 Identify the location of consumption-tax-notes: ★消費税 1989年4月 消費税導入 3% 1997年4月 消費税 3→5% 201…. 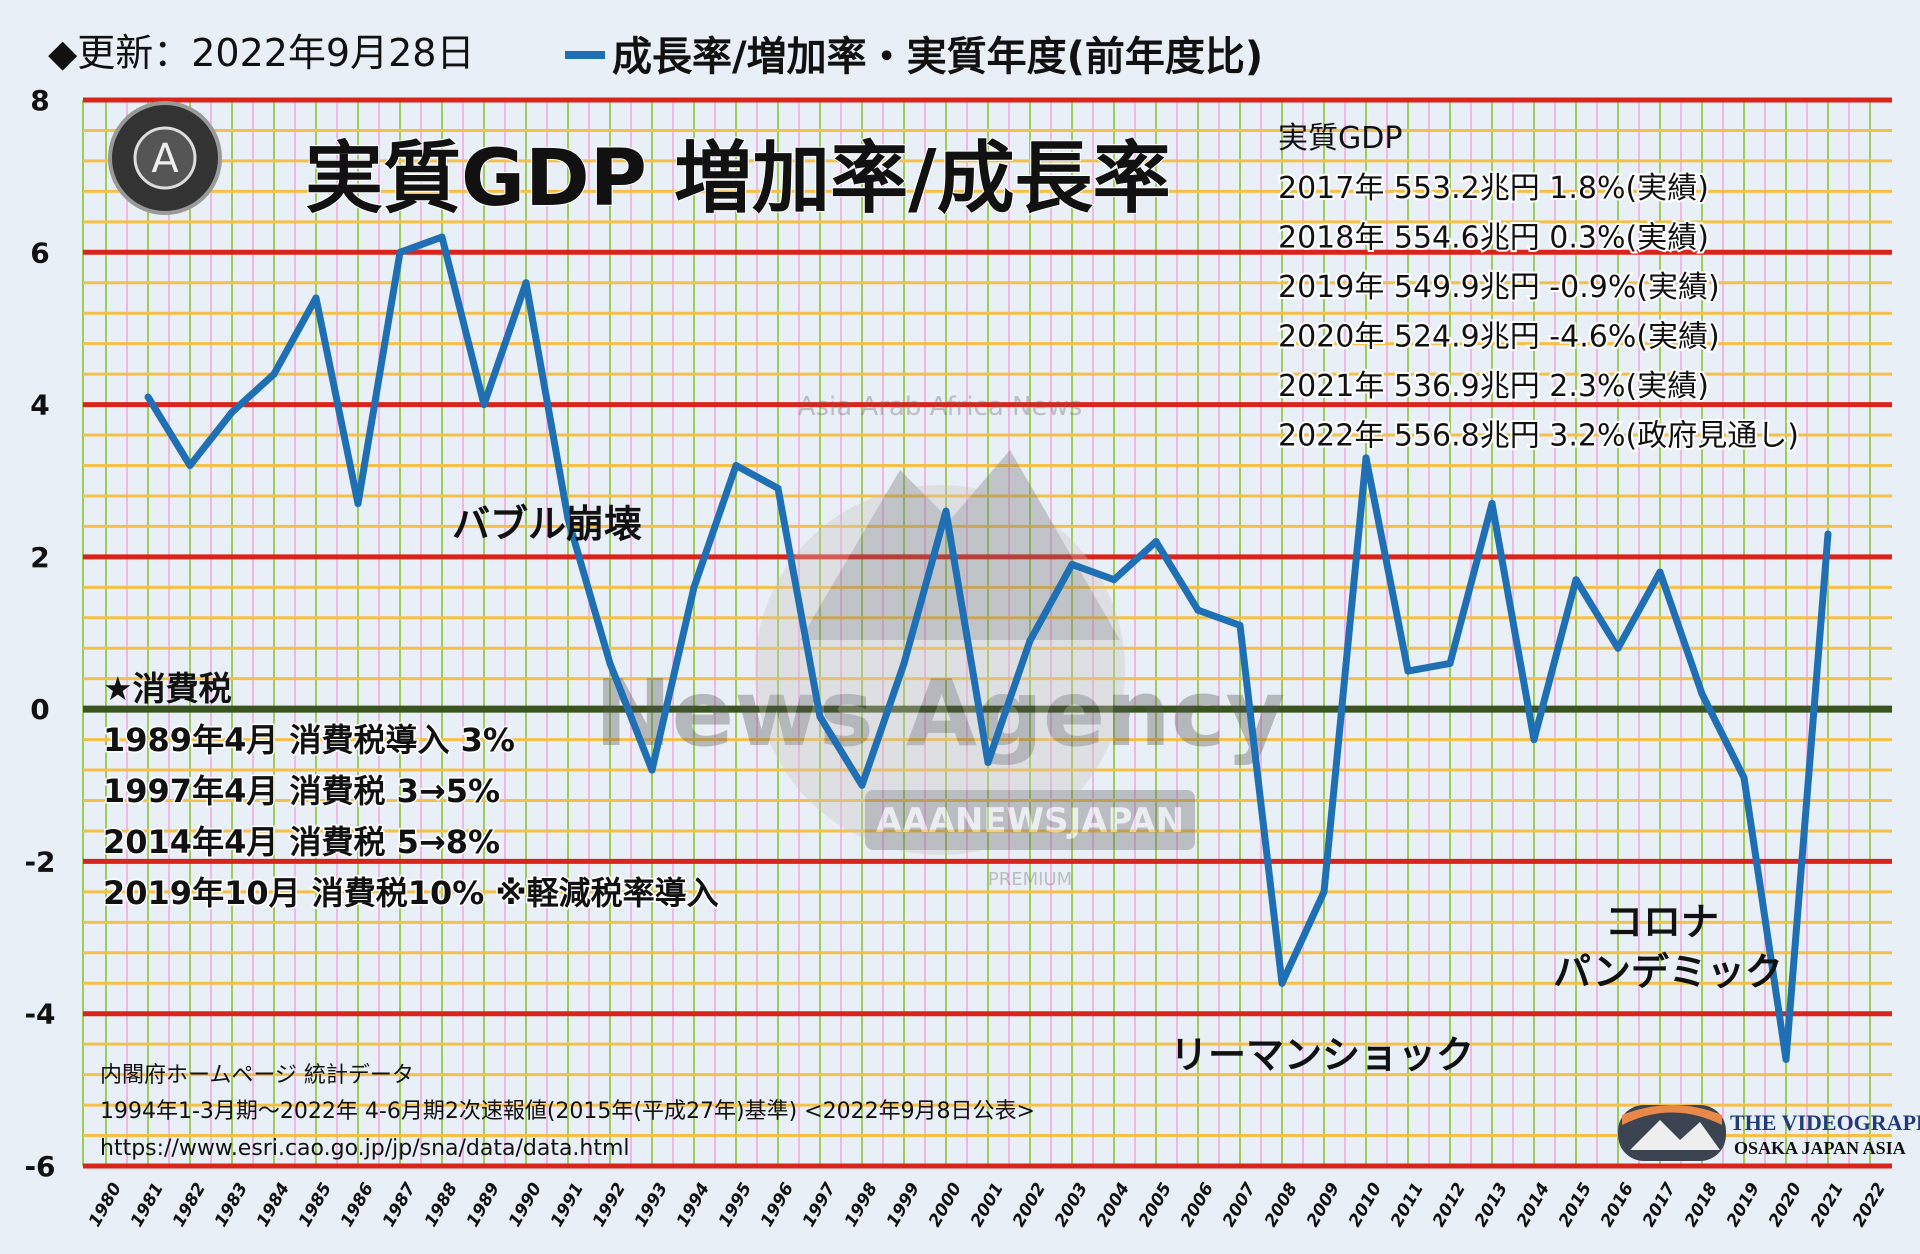
(411, 791).